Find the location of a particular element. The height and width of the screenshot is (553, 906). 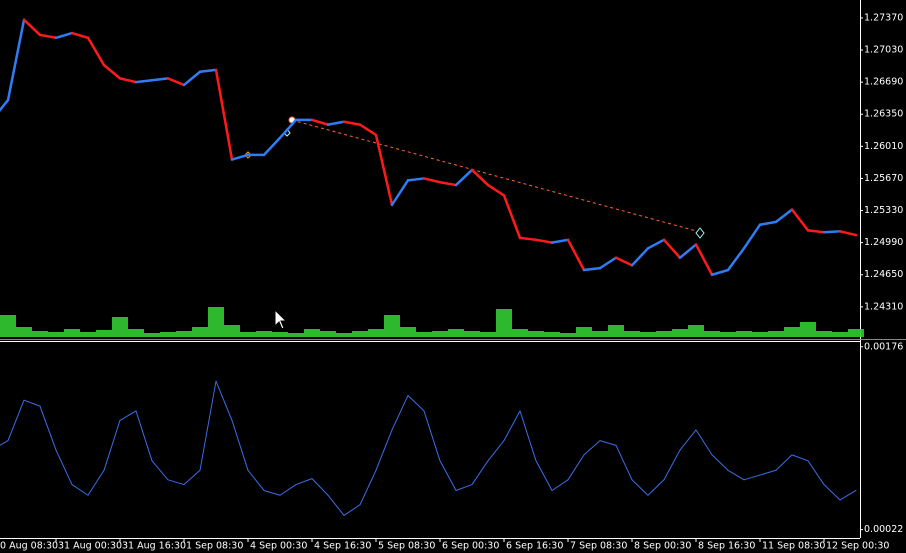

x-tick-label: 4 Sep 16:30 is located at coordinates (342, 546).